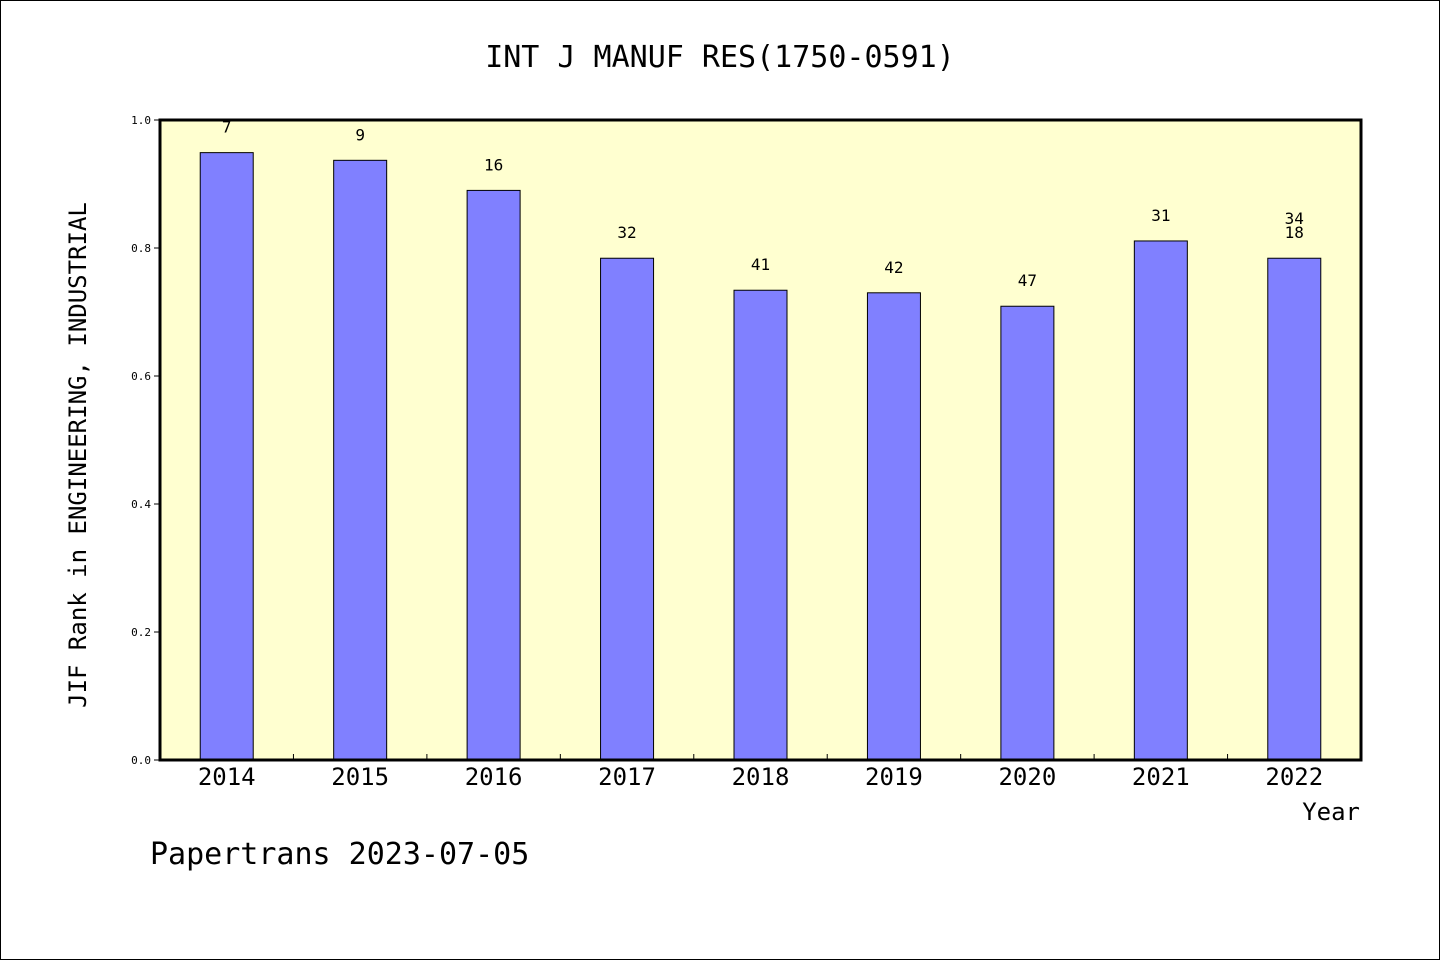 The width and height of the screenshot is (1440, 960). What do you see at coordinates (626, 232) in the screenshot?
I see `data-label: 32` at bounding box center [626, 232].